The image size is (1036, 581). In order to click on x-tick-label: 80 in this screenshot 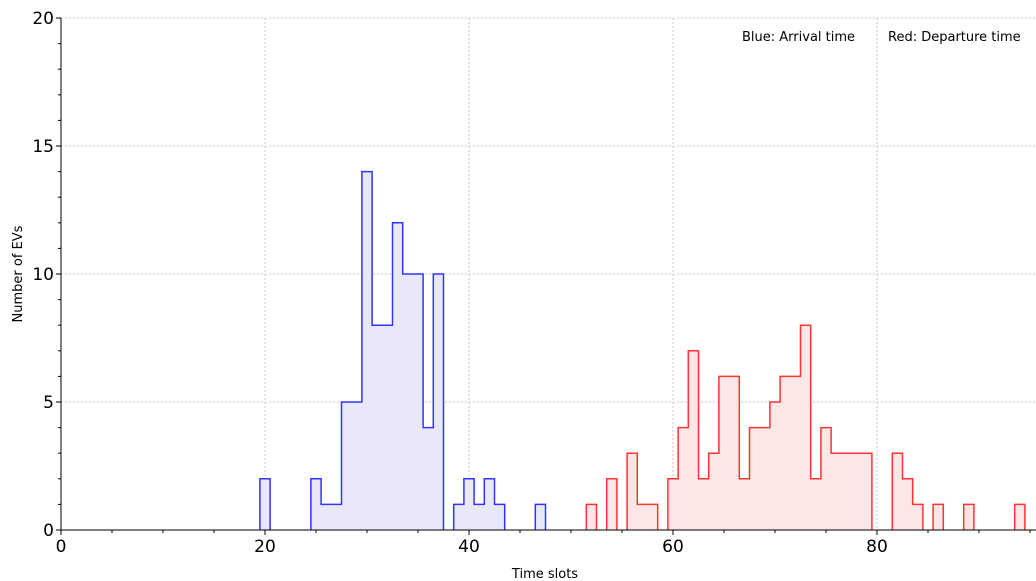, I will do `click(877, 547)`.